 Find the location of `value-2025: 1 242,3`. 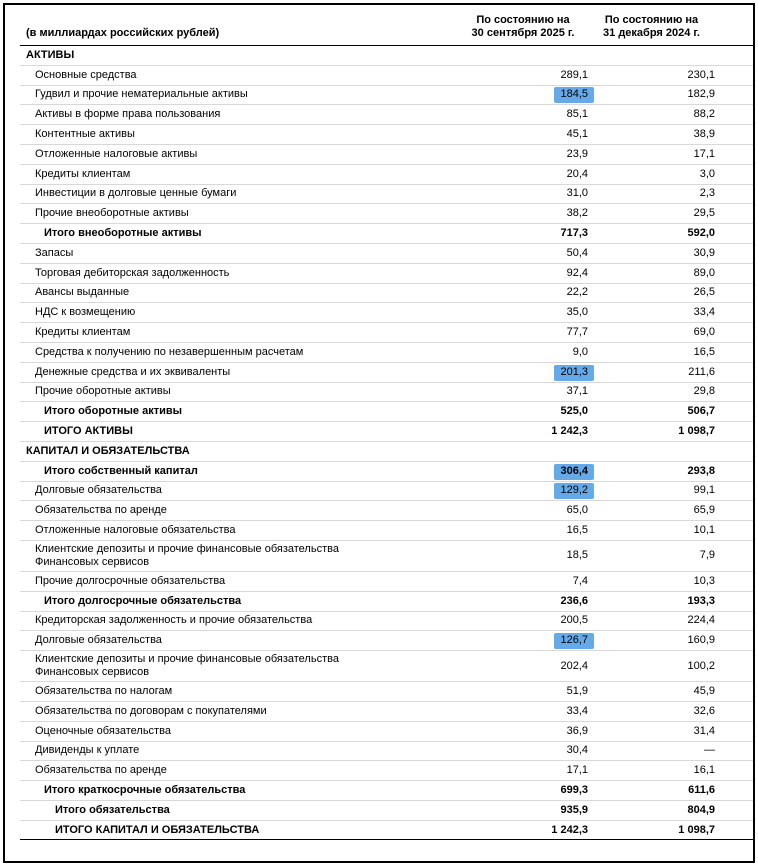

value-2025: 1 242,3 is located at coordinates (569, 829).